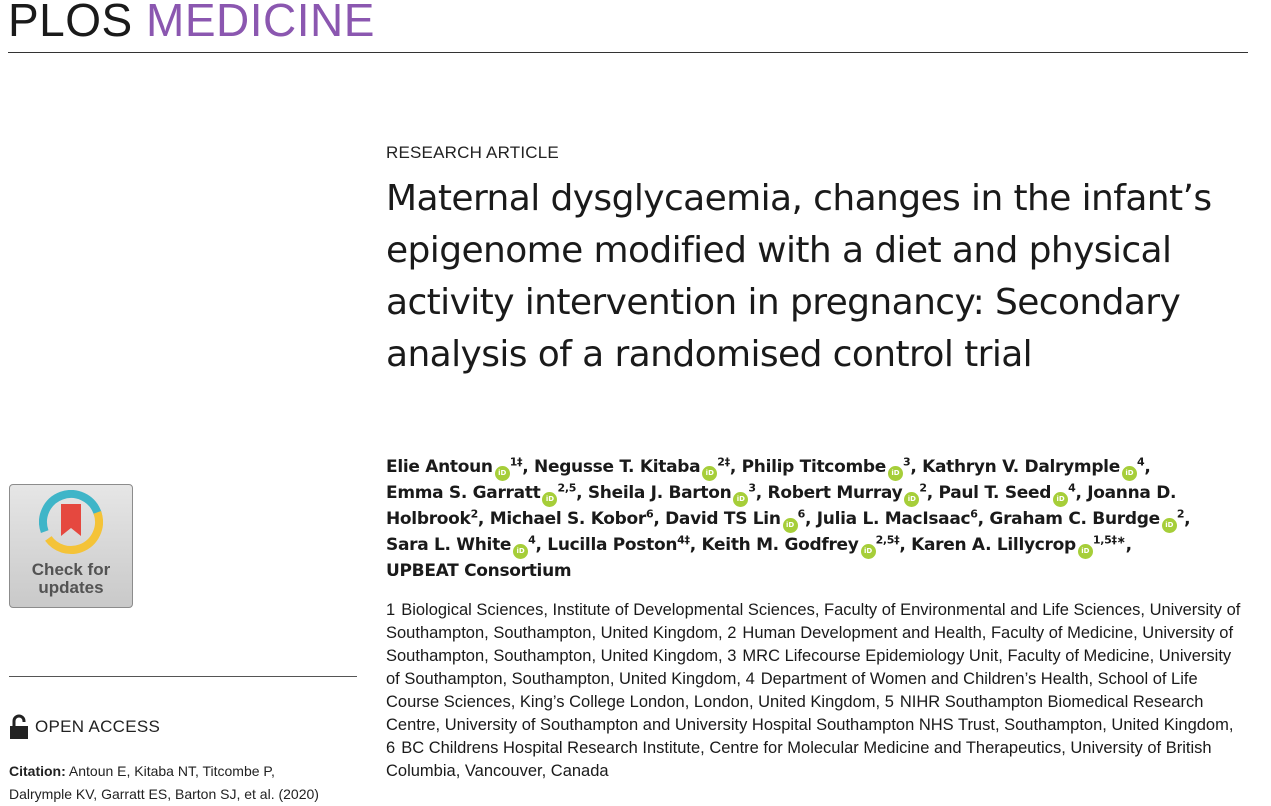 The width and height of the screenshot is (1271, 806). I want to click on author-item: Kathryn V. Dalrymple iD4,, so click(1036, 468).